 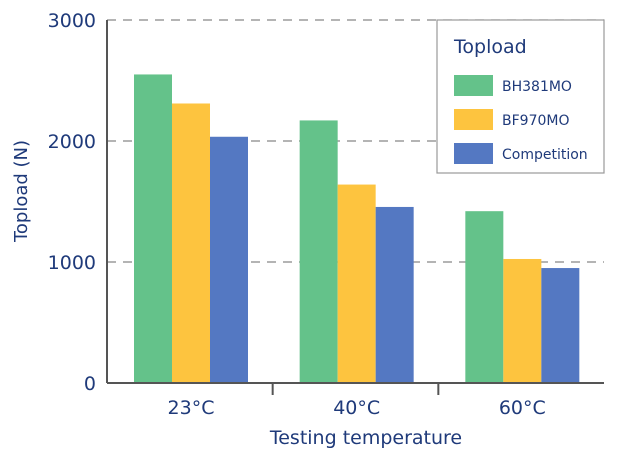 I want to click on legend-title: Topload, so click(x=490, y=47).